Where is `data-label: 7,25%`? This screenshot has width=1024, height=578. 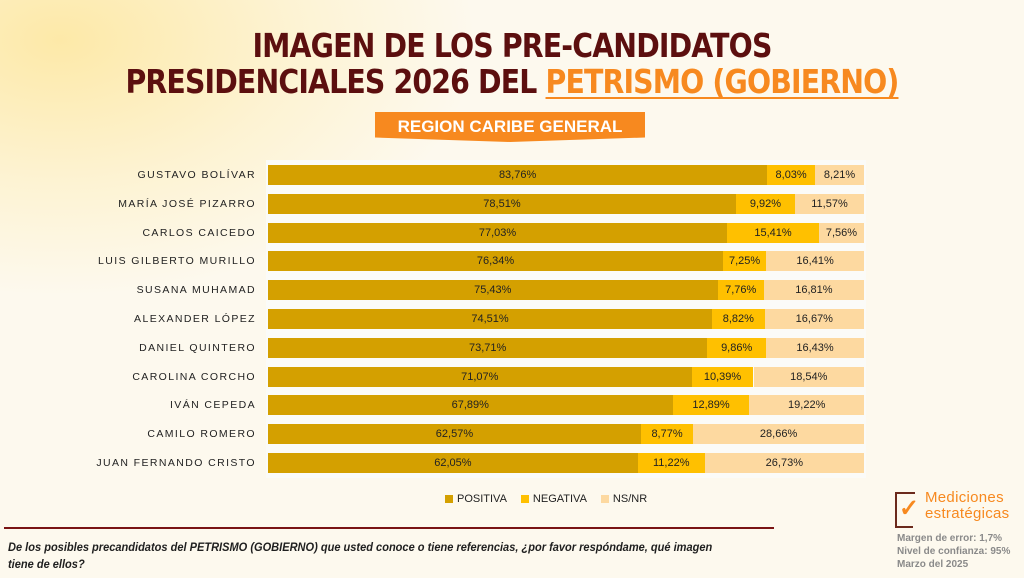 data-label: 7,25% is located at coordinates (744, 261).